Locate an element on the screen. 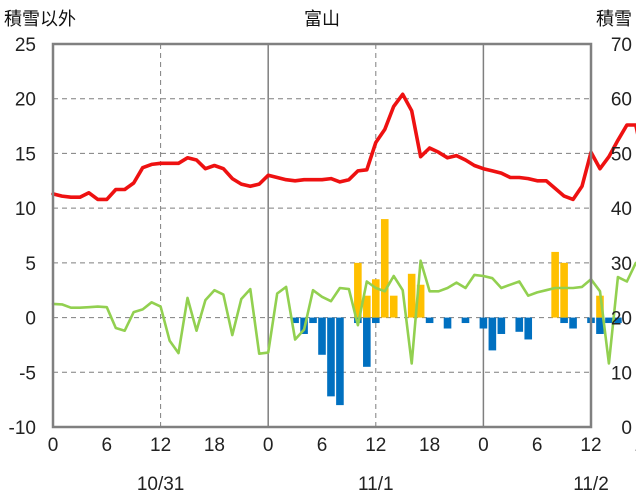 Image resolution: width=636 pixels, height=501 pixels. y-right-tick-label: 0 is located at coordinates (626, 428).